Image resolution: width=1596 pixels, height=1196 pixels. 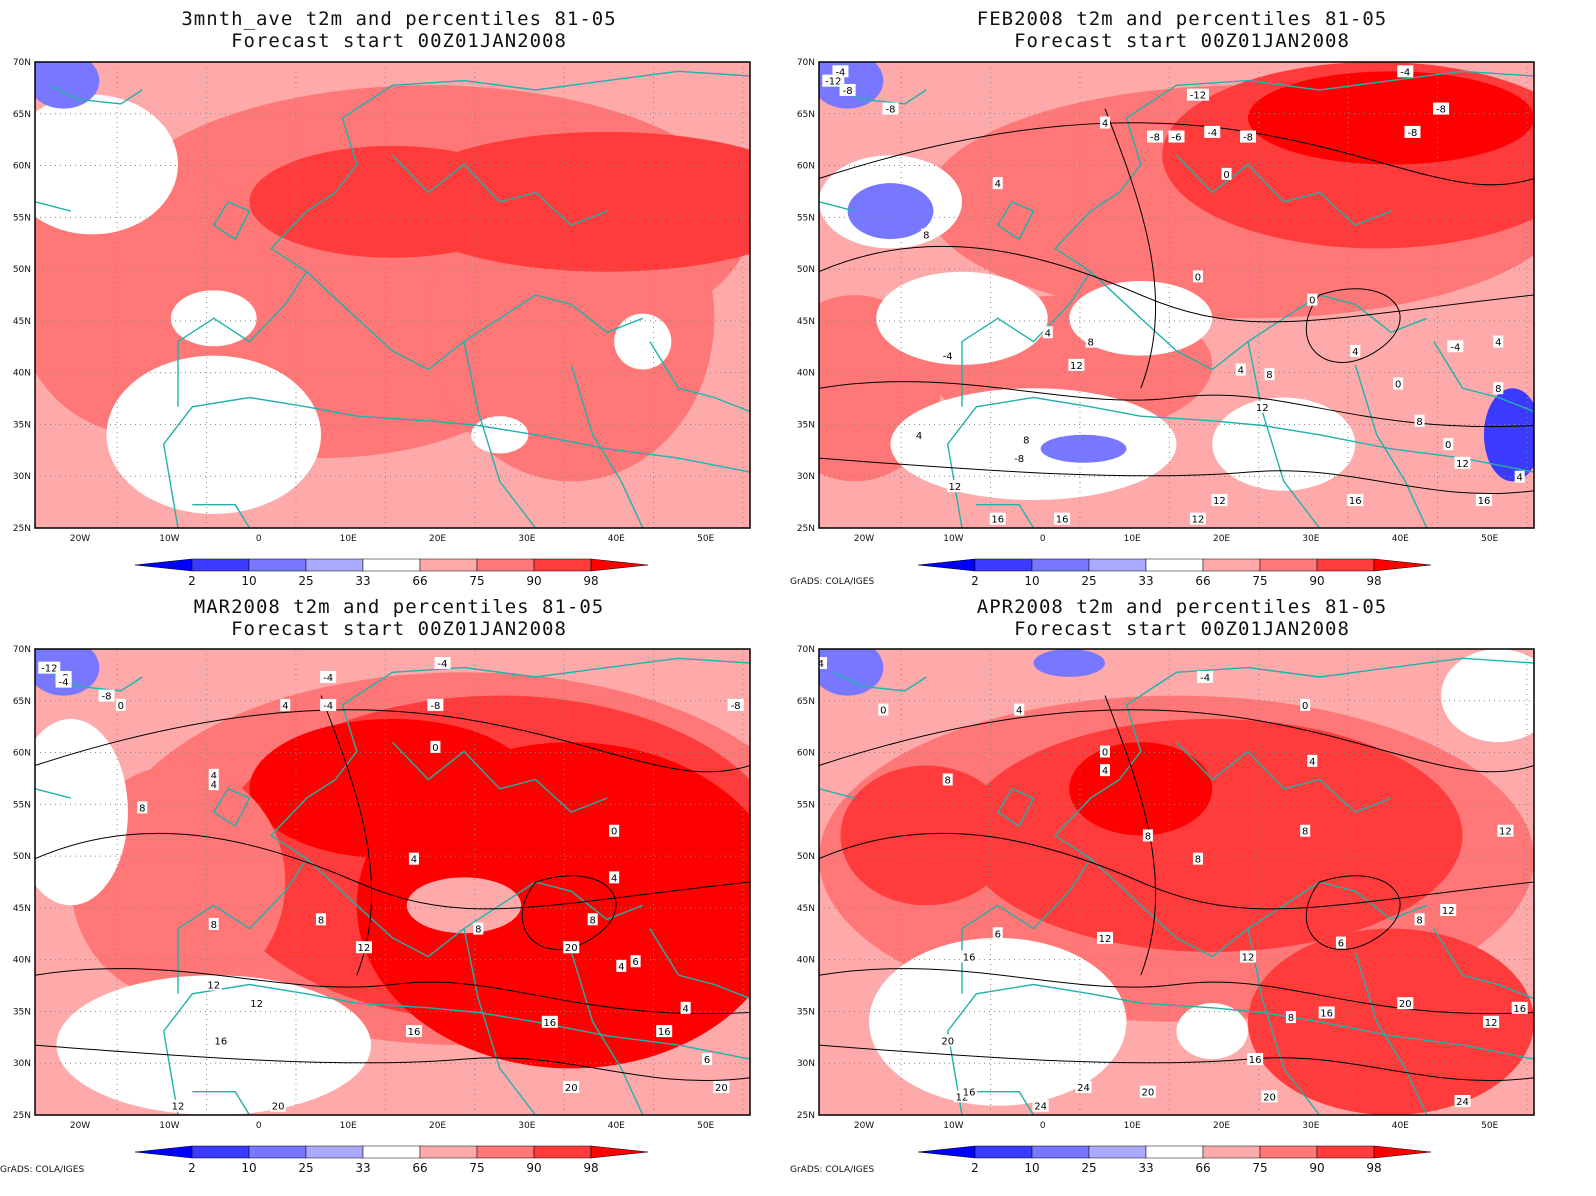 I want to click on grads-credit-mar: GrADS: COLA/IGES, so click(x=42, y=1170).